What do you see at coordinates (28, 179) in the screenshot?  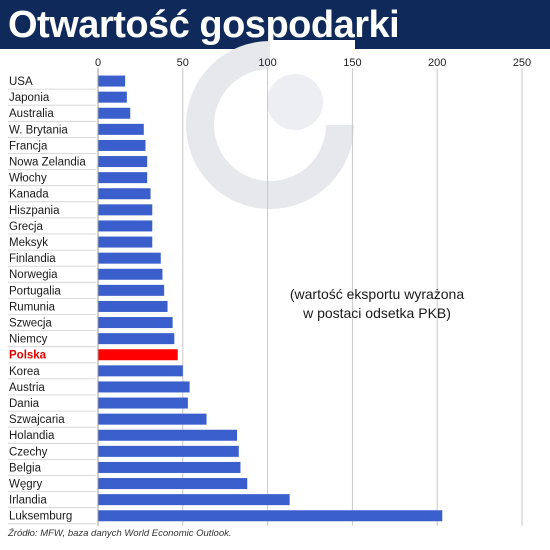 I see `category-label: Włochy` at bounding box center [28, 179].